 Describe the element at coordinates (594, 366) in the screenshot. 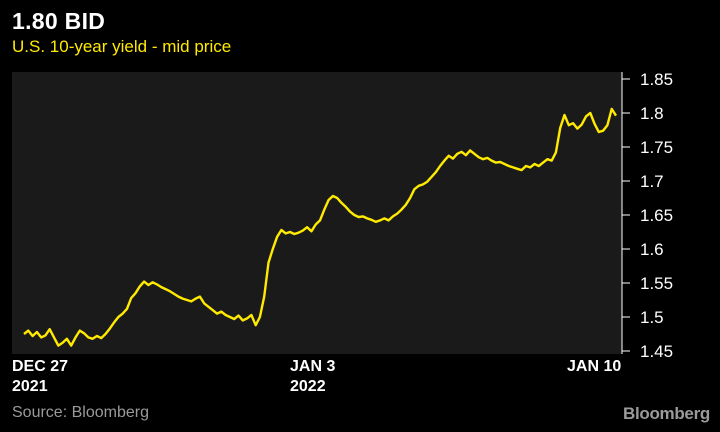

I see `x-tick-jan-10: JAN 10` at that location.